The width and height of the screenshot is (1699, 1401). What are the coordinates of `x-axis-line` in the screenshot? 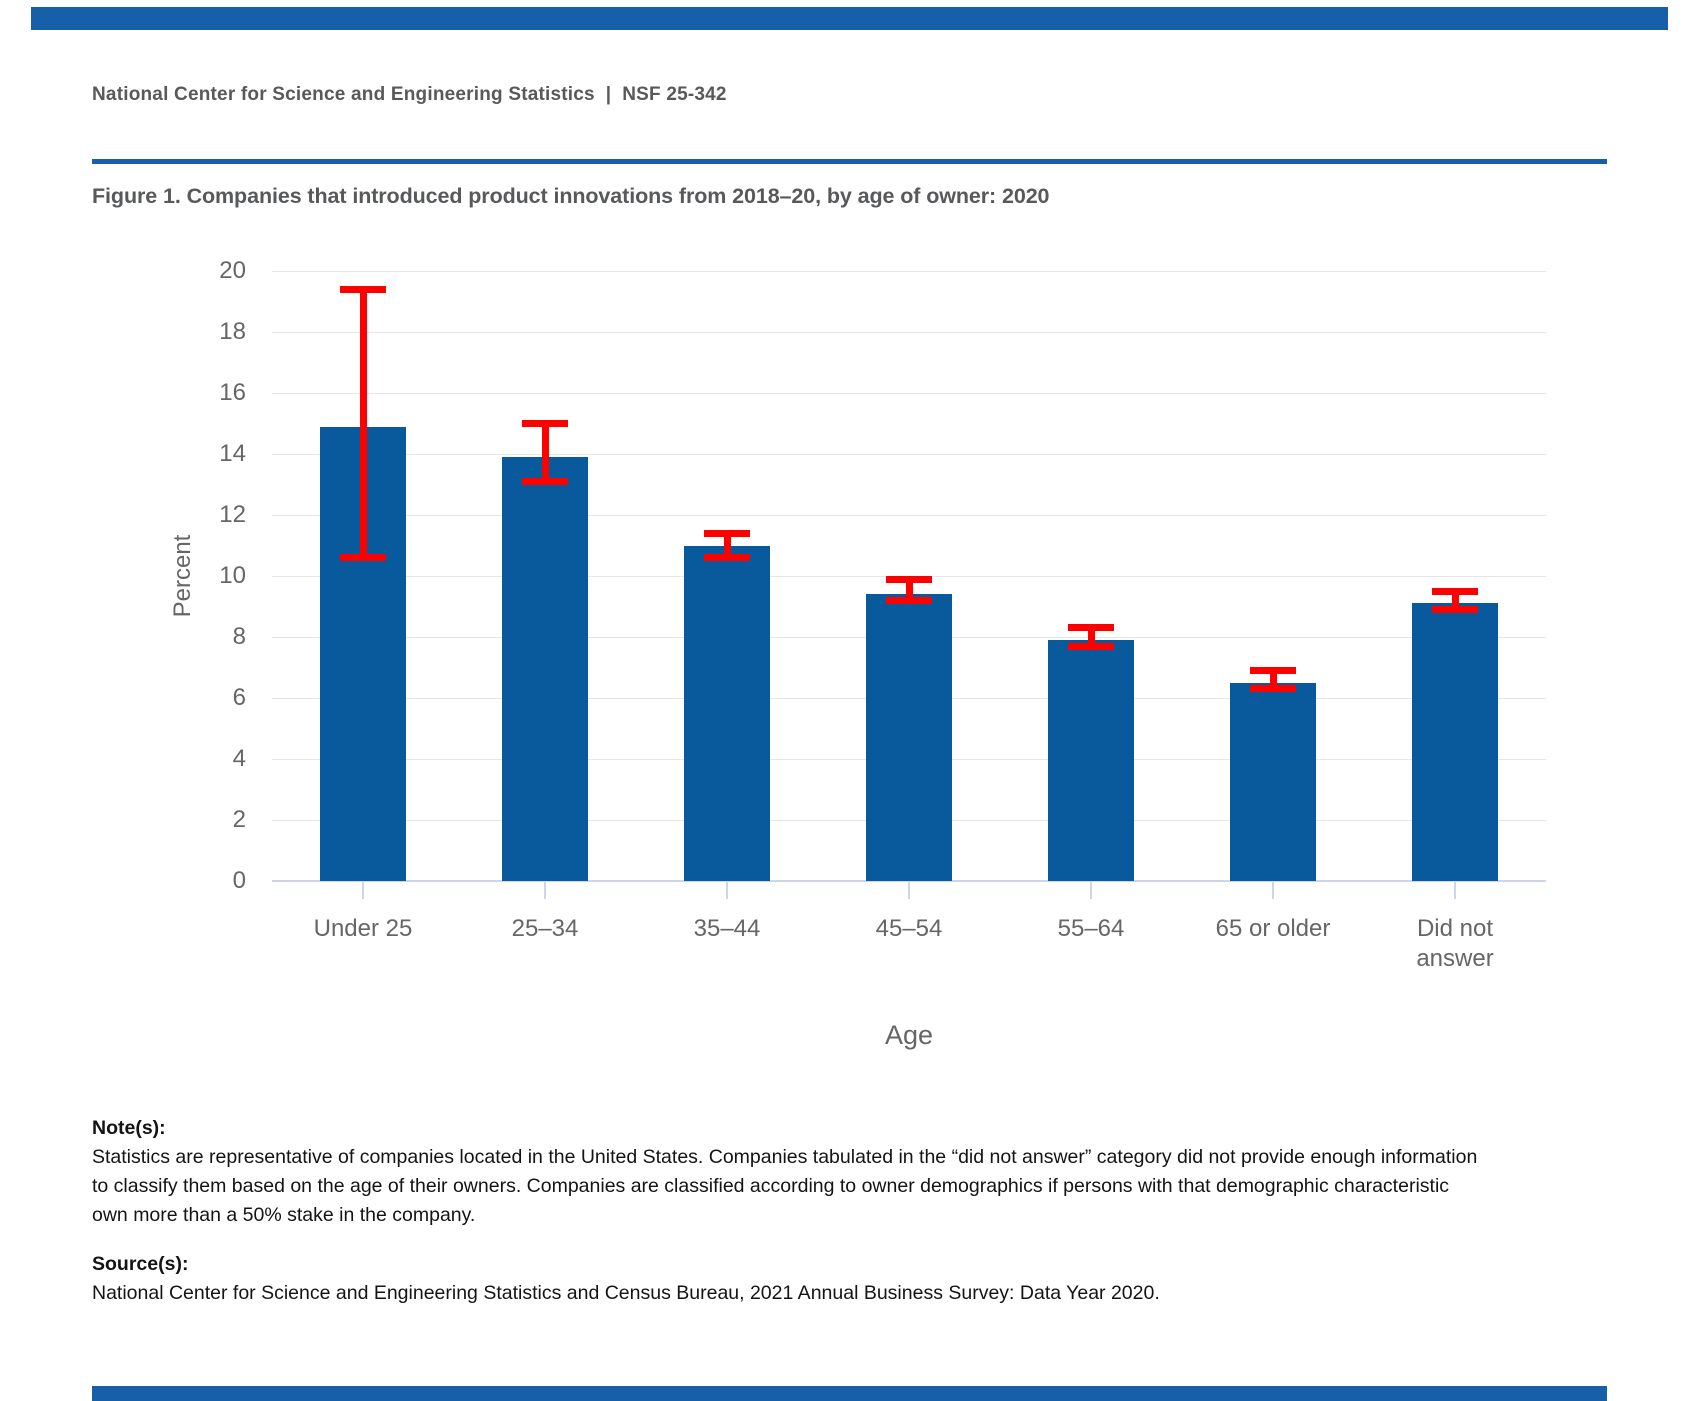 It's located at (909, 881).